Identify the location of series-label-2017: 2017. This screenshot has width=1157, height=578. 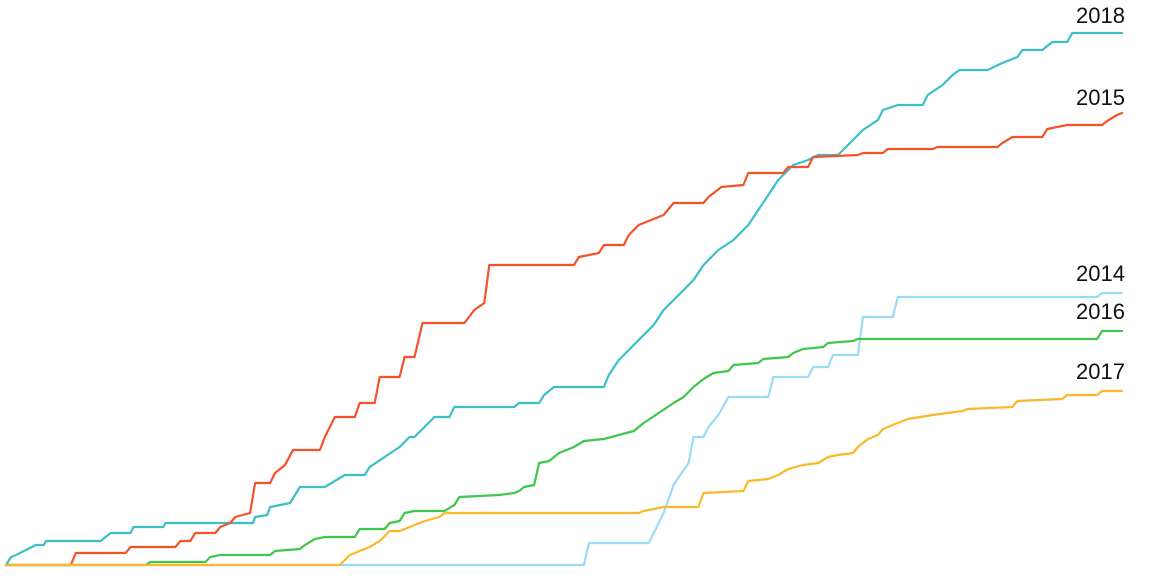
(1100, 371).